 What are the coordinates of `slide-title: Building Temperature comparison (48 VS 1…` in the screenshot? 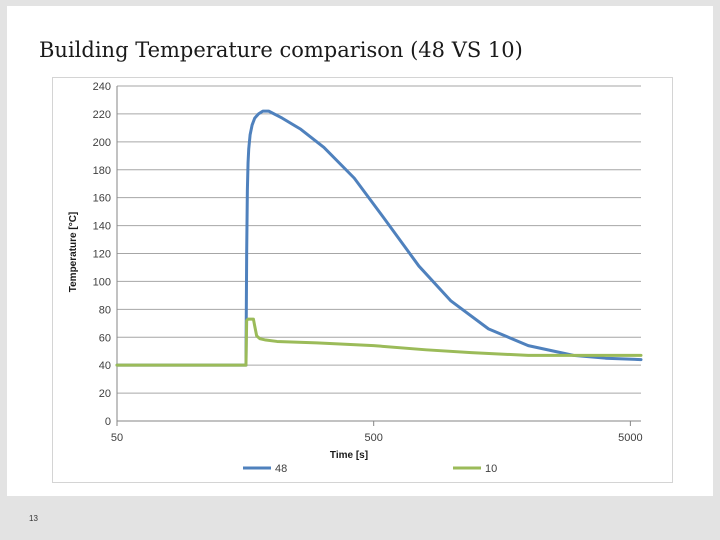 It's located at (281, 50).